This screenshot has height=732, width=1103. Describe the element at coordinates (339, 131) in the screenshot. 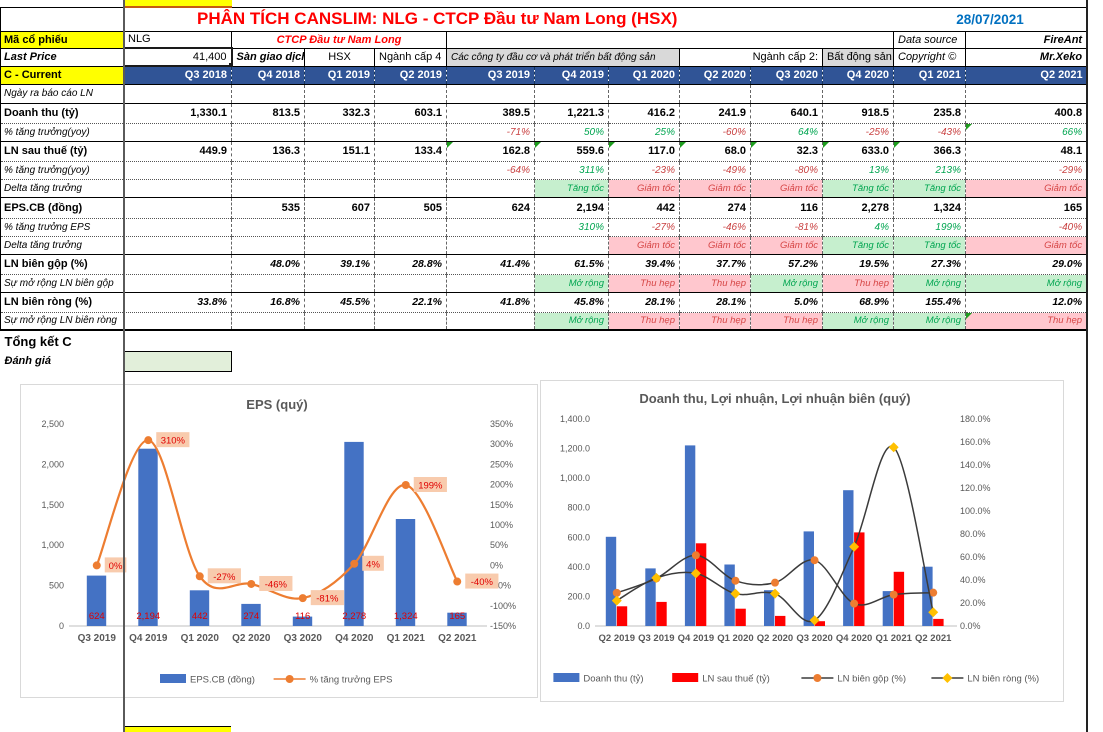

I see `cell-pct_doanh_thu-q1-2019` at that location.